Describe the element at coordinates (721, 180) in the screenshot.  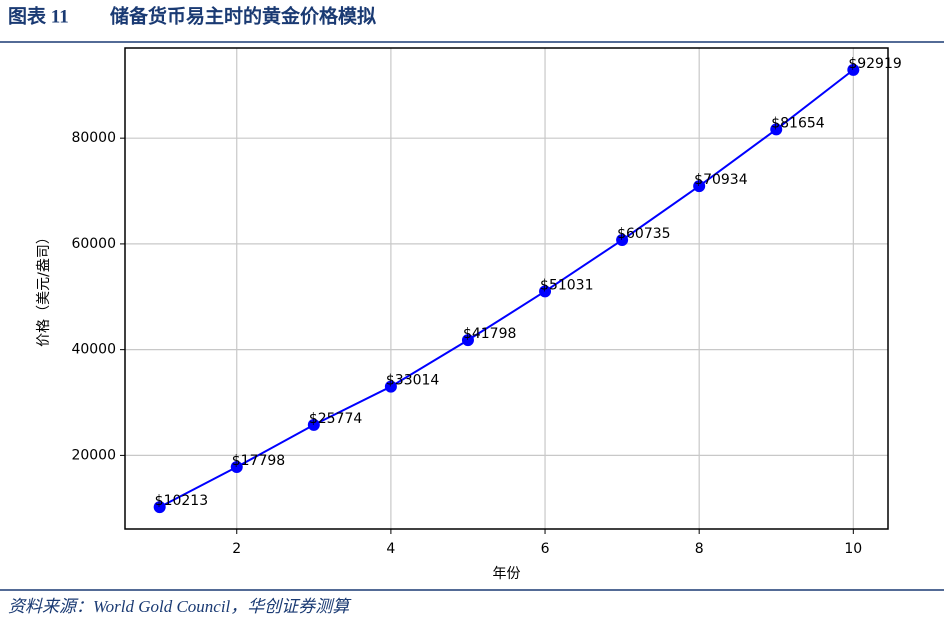
I see `data-label: $70934` at that location.